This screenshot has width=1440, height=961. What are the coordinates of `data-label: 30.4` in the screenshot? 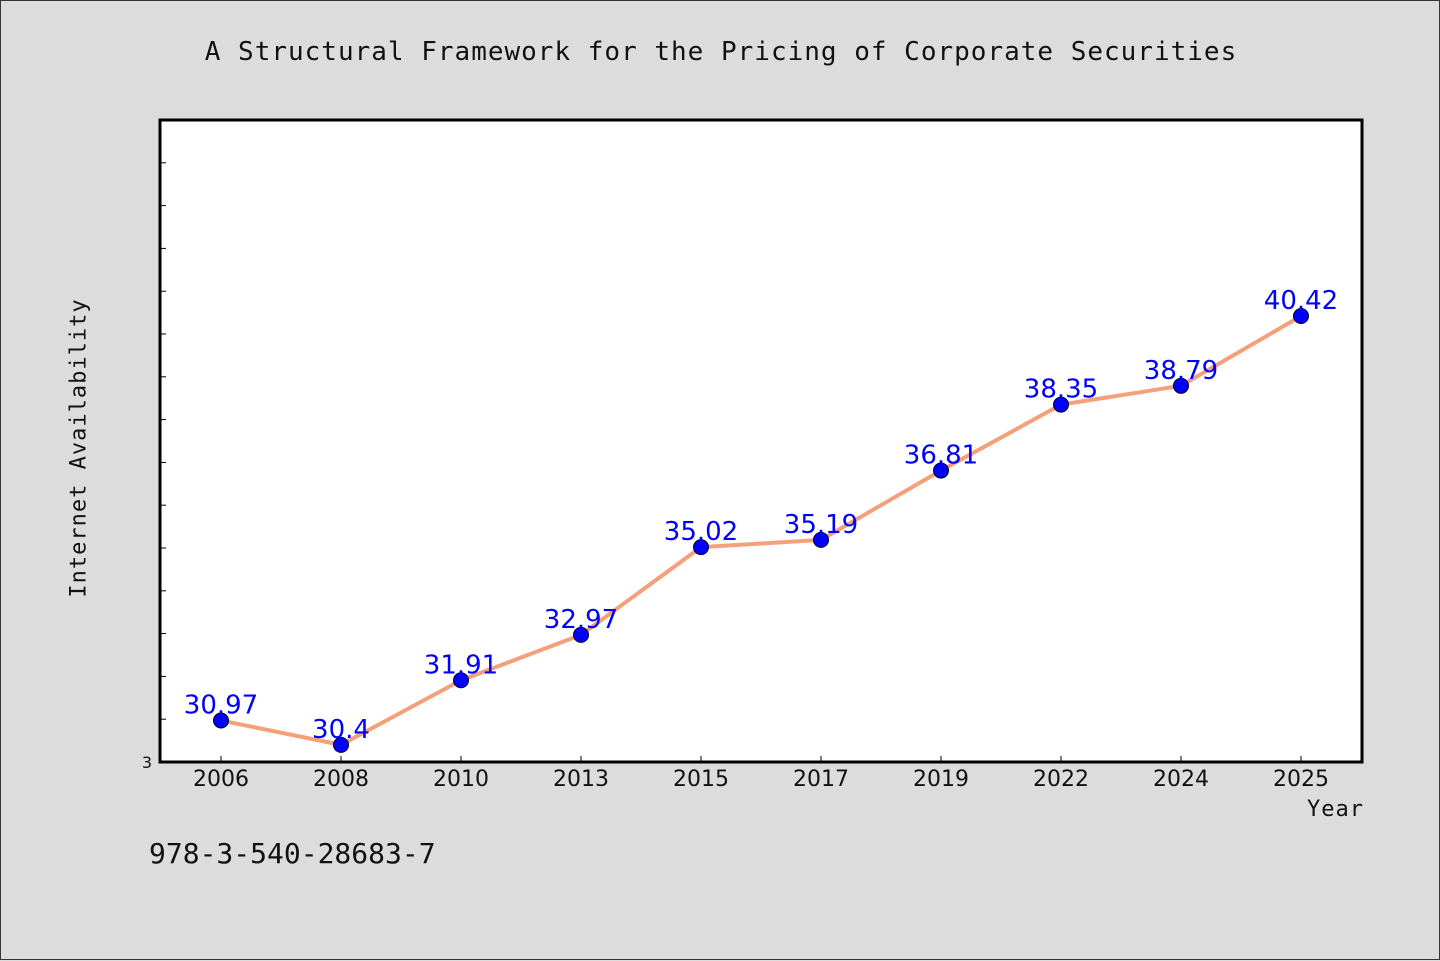 It's located at (341, 730).